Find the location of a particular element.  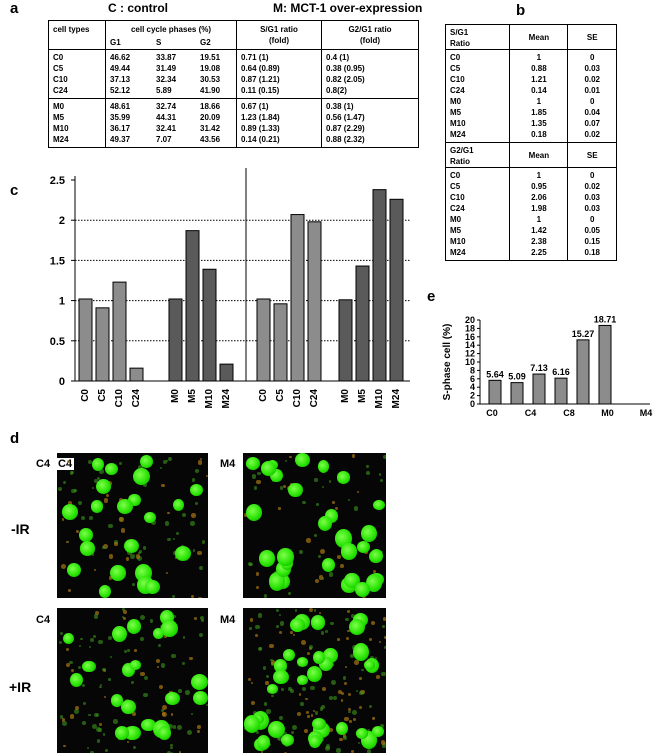

sg1-stat-row: M0 1 0 is located at coordinates (531, 101).